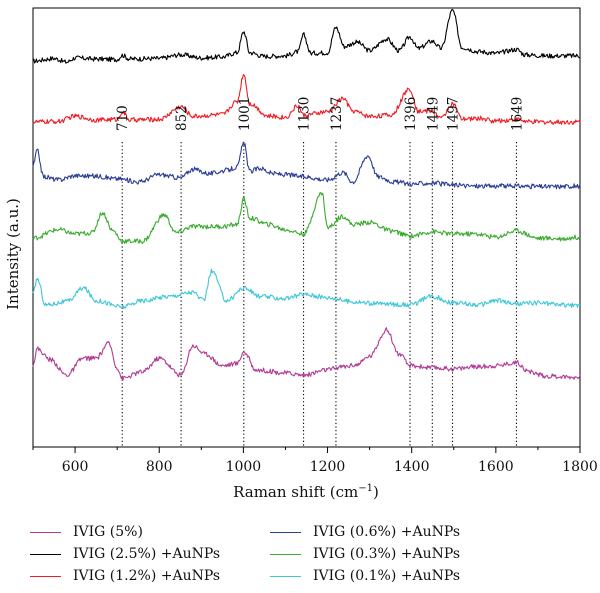 This screenshot has width=600, height=593. I want to click on peak-label: 1649, so click(517, 114).